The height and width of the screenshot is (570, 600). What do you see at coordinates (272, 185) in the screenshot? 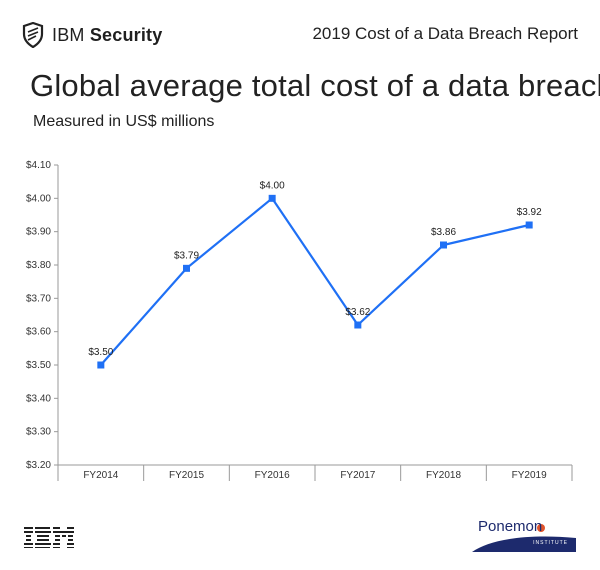
I see `data-label: $4.00` at bounding box center [272, 185].